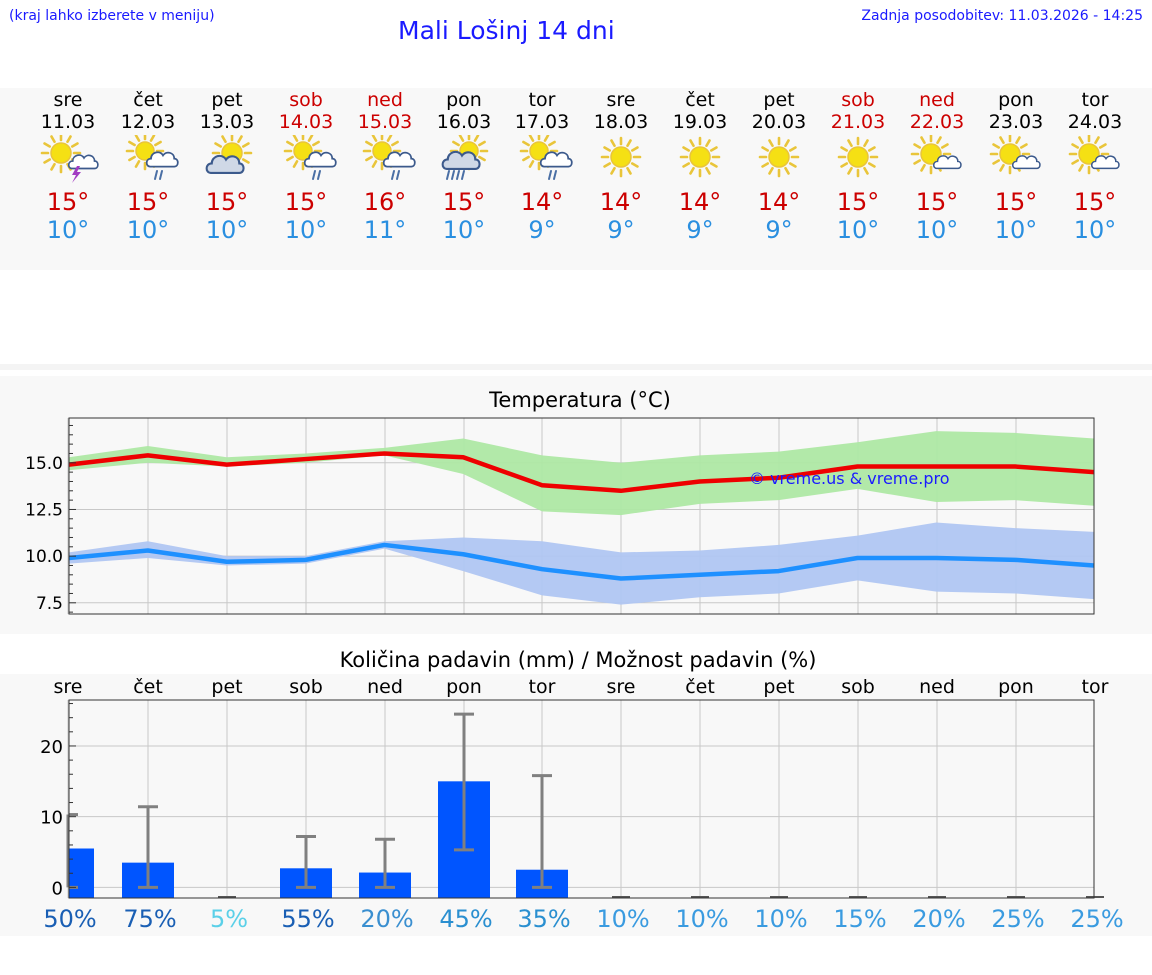  I want to click on day-date: 15.03, so click(385, 122).